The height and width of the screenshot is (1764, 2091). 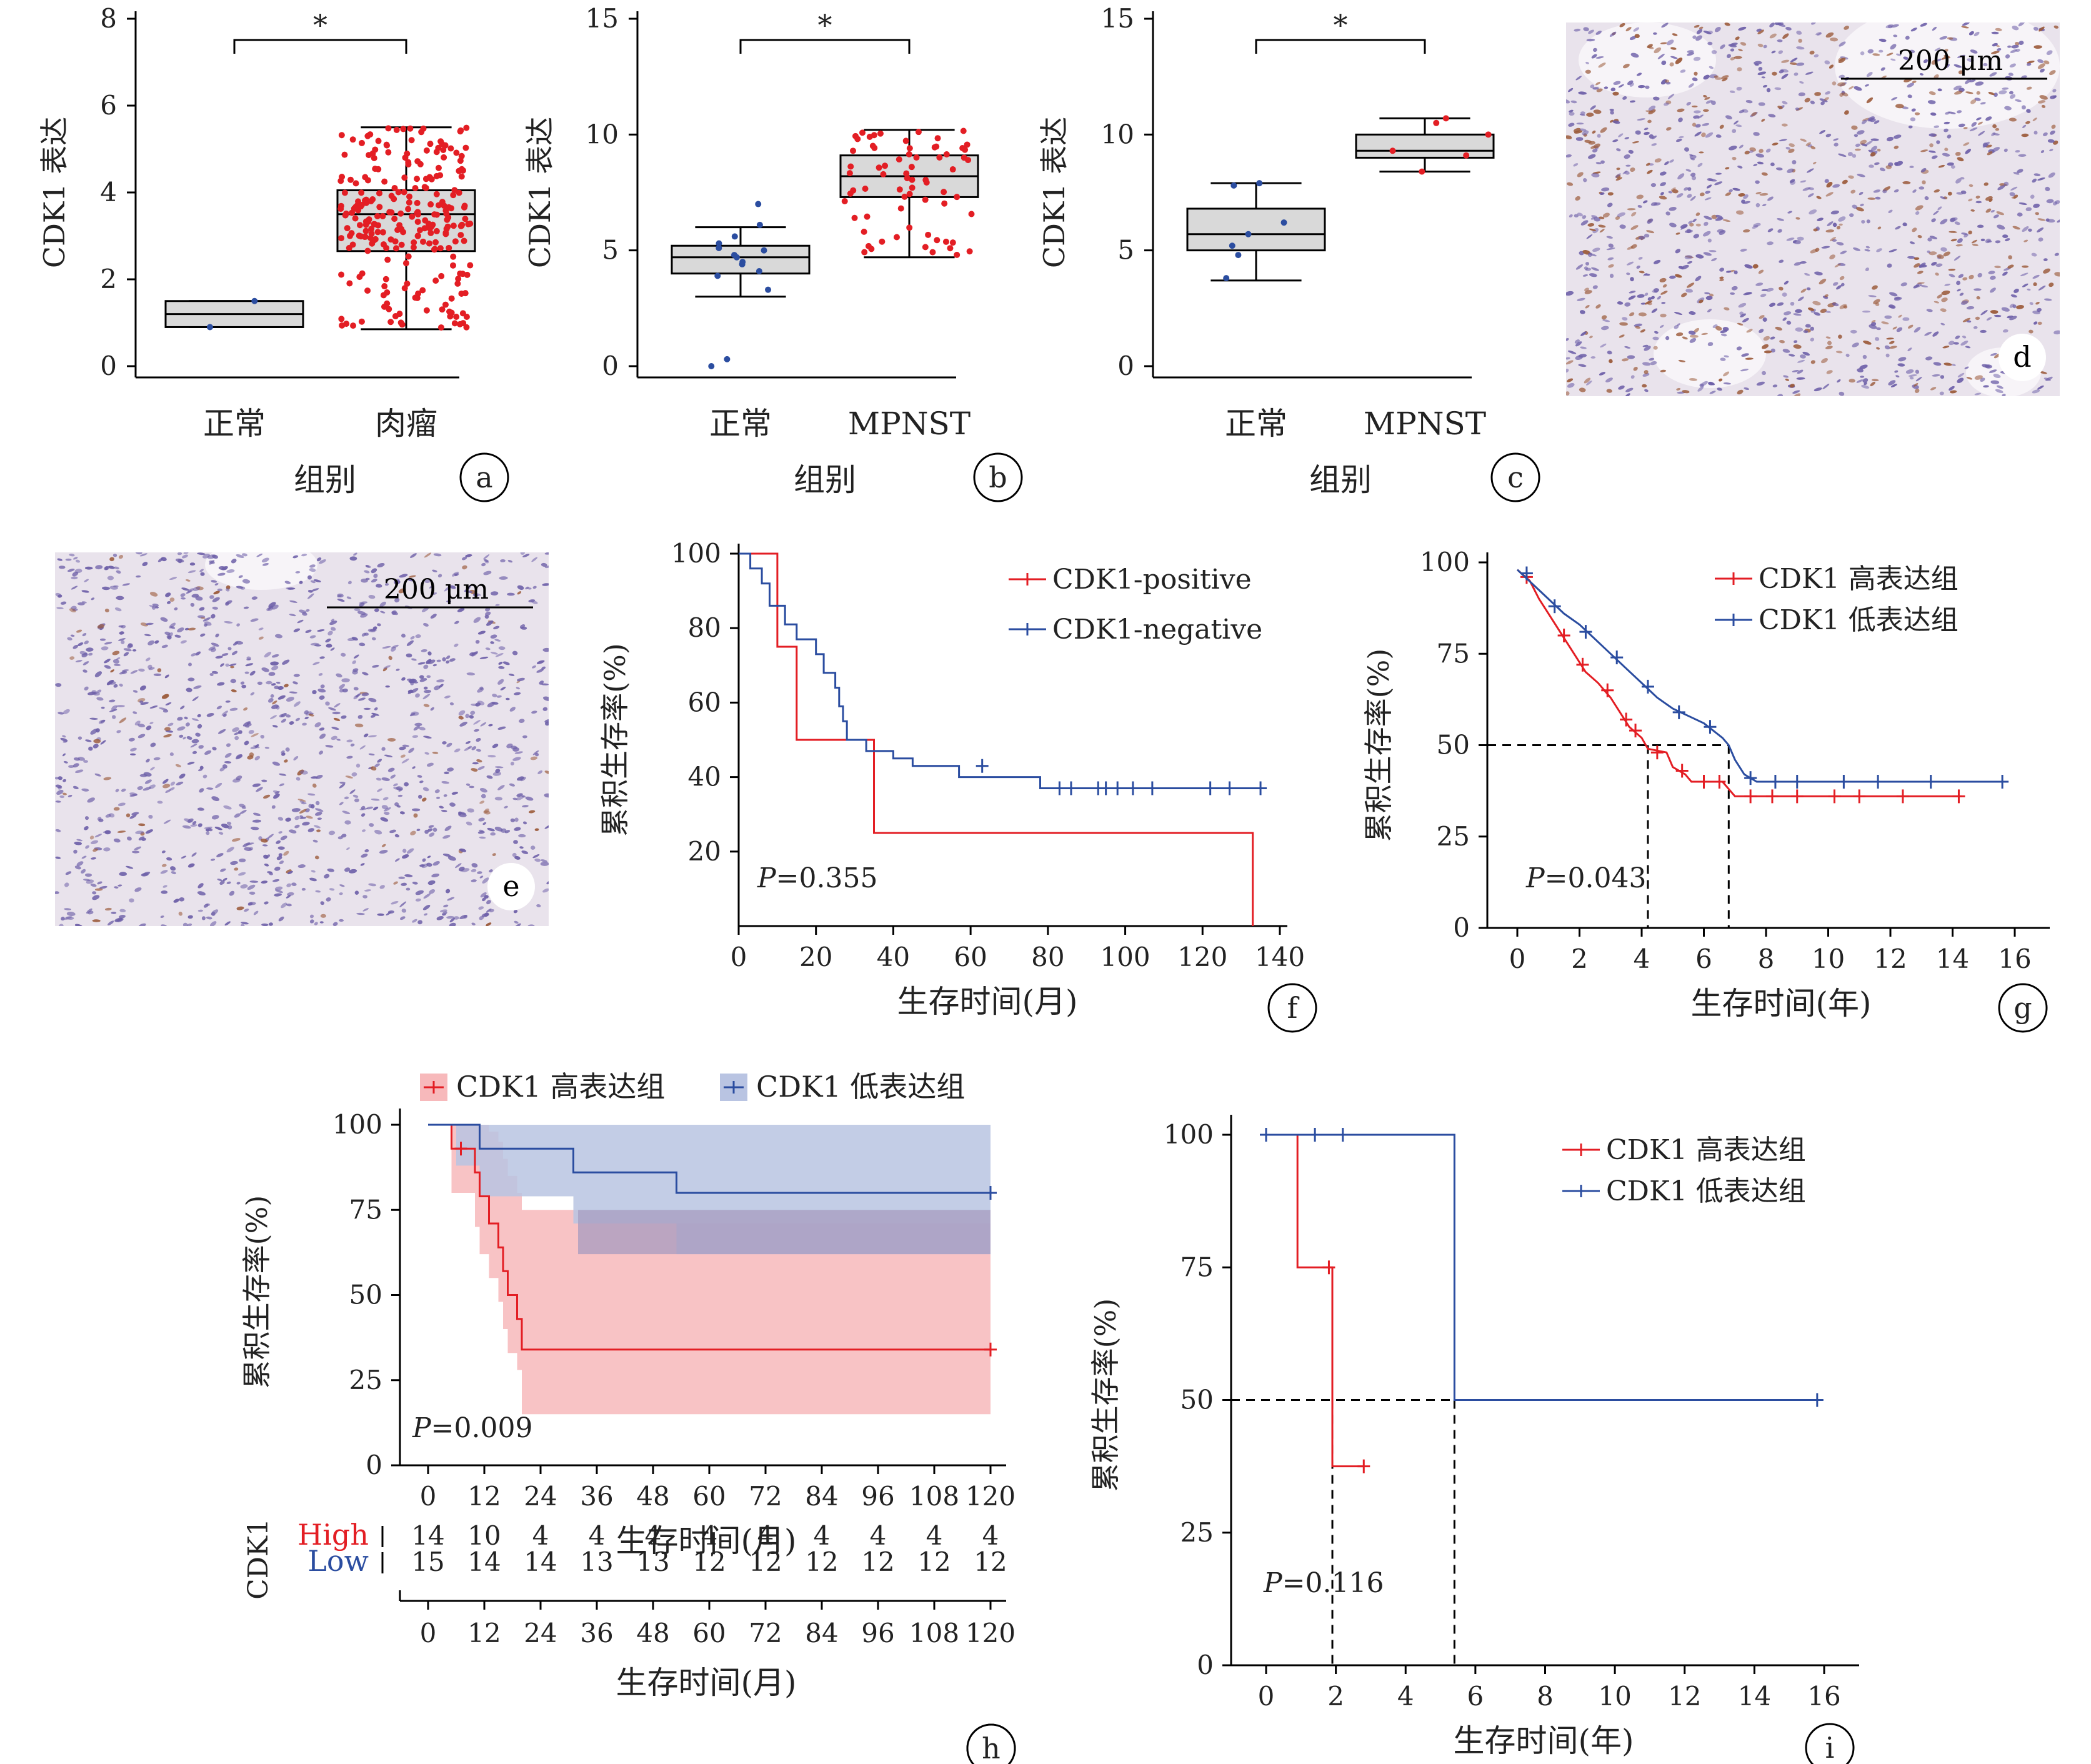 What do you see at coordinates (365, 1295) in the screenshot?
I see `y-tick-label: 50` at bounding box center [365, 1295].